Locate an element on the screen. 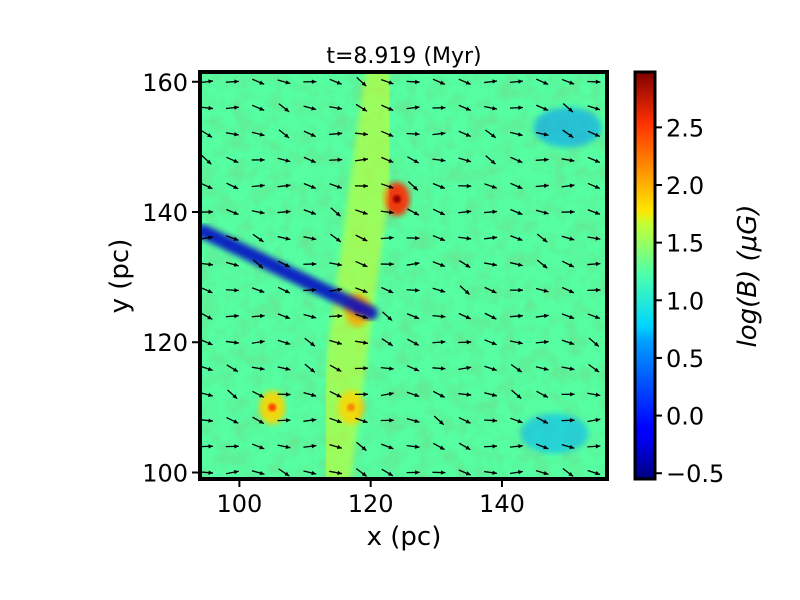 The image size is (800, 600). y-tick-label: 160 is located at coordinates (165, 83).